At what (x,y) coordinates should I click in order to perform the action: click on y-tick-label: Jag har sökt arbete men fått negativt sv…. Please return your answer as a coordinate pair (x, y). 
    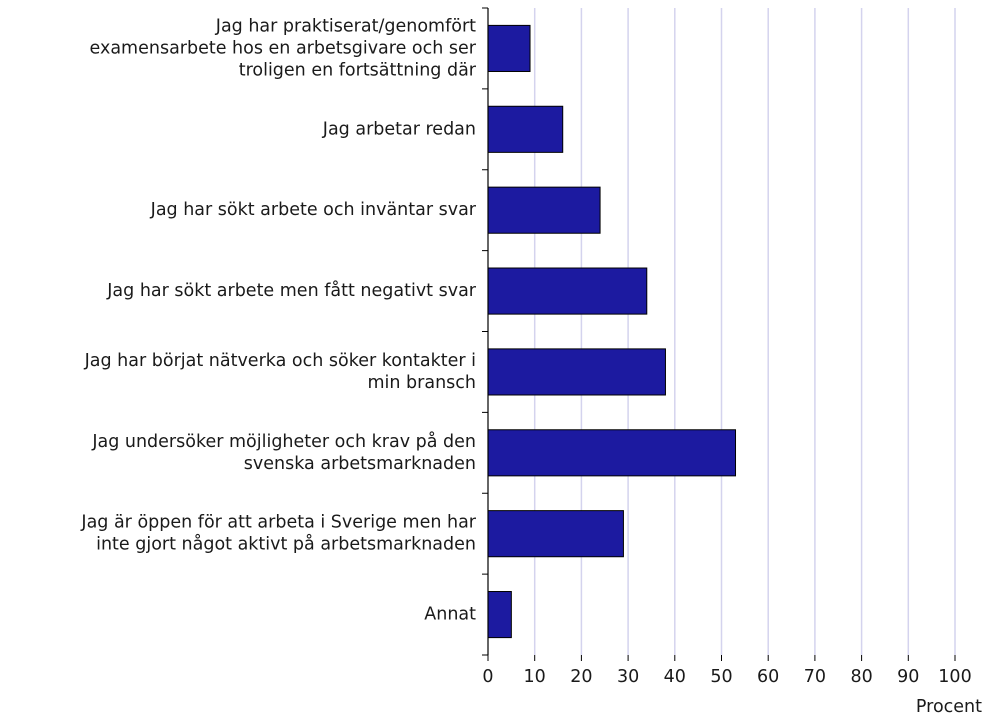
    Looking at the image, I should click on (291, 290).